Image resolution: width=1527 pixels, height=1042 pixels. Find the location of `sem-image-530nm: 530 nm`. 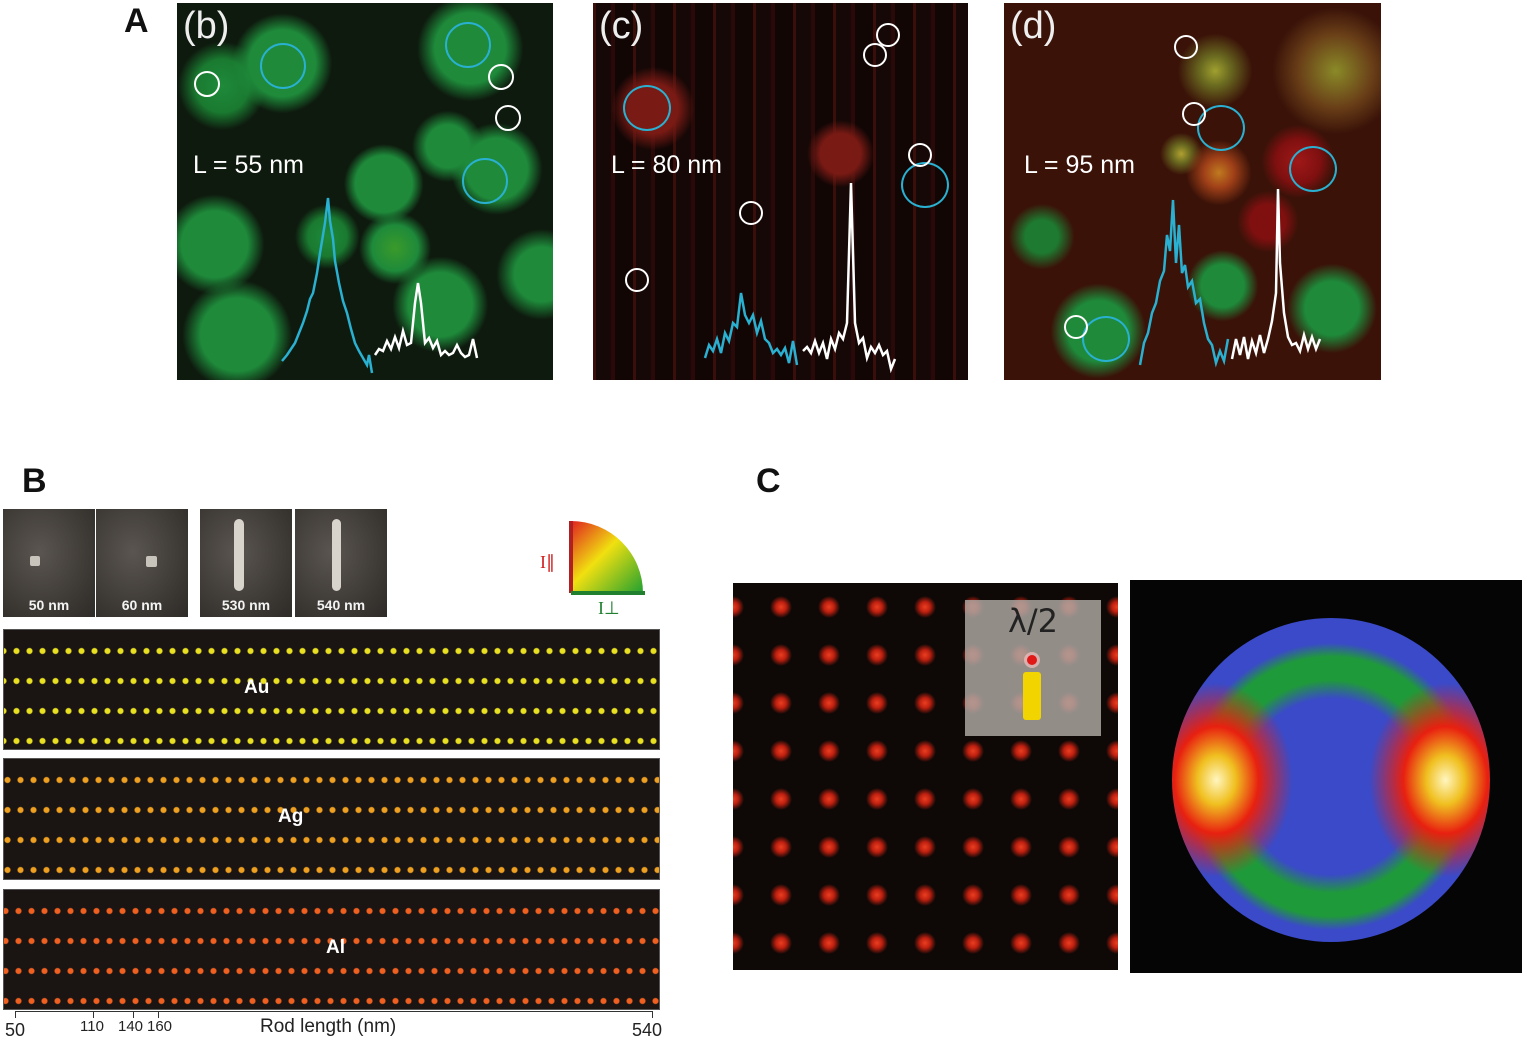

sem-image-530nm: 530 nm is located at coordinates (246, 563).